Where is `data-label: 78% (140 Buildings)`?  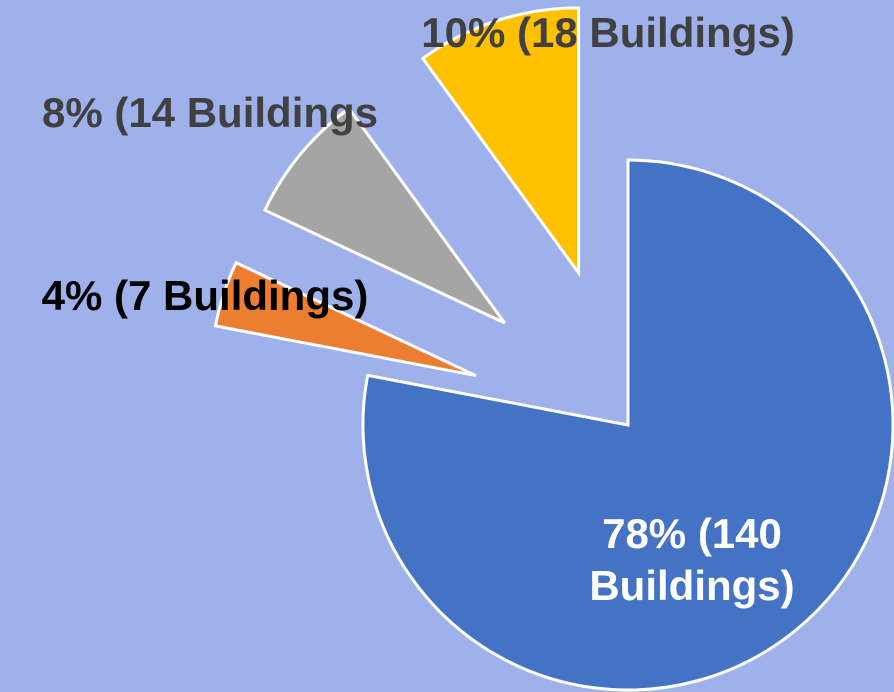 data-label: 78% (140 Buildings) is located at coordinates (692, 559).